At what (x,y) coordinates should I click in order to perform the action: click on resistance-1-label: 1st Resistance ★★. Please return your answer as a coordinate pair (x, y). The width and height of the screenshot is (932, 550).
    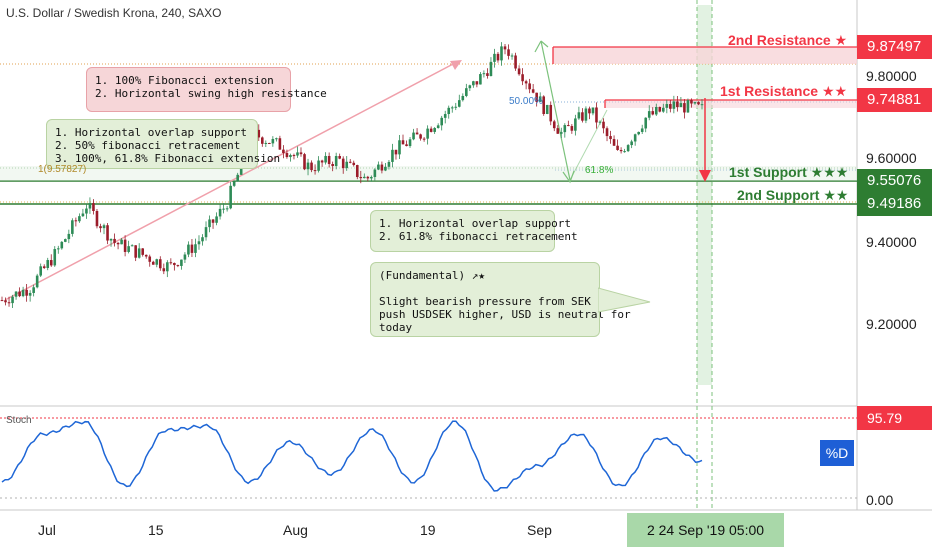
    Looking at the image, I should click on (784, 91).